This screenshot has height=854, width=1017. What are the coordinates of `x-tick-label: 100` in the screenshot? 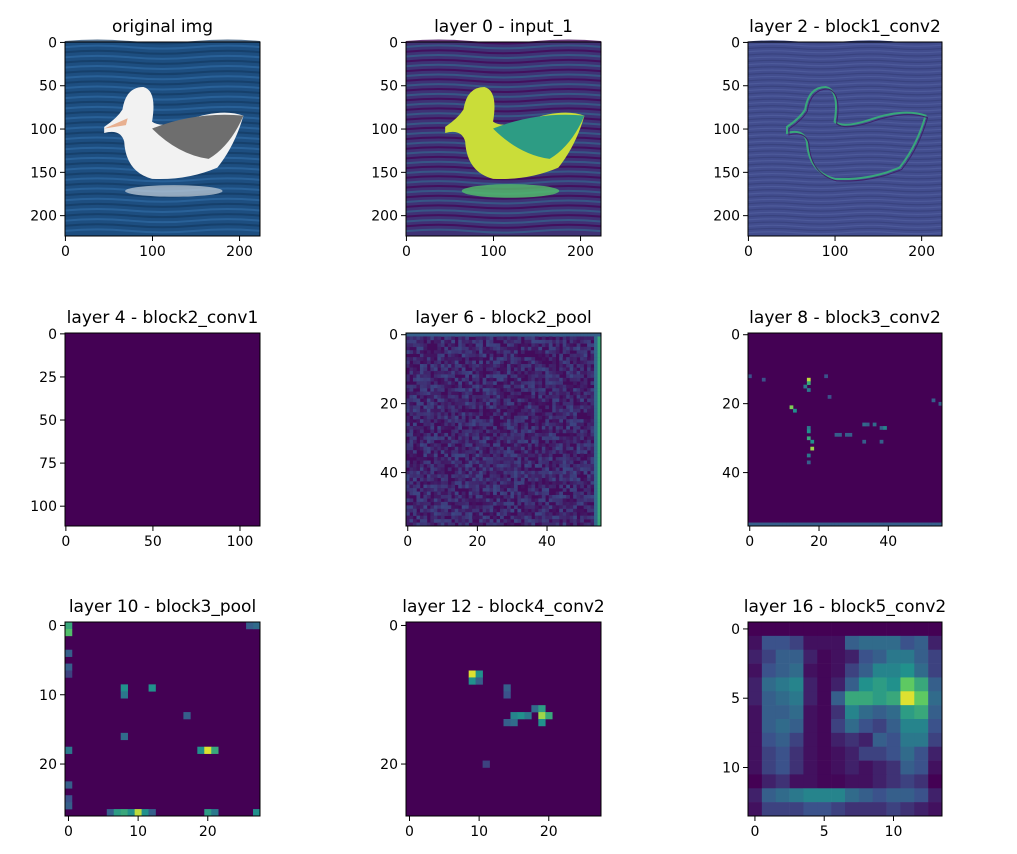 It's located at (835, 252).